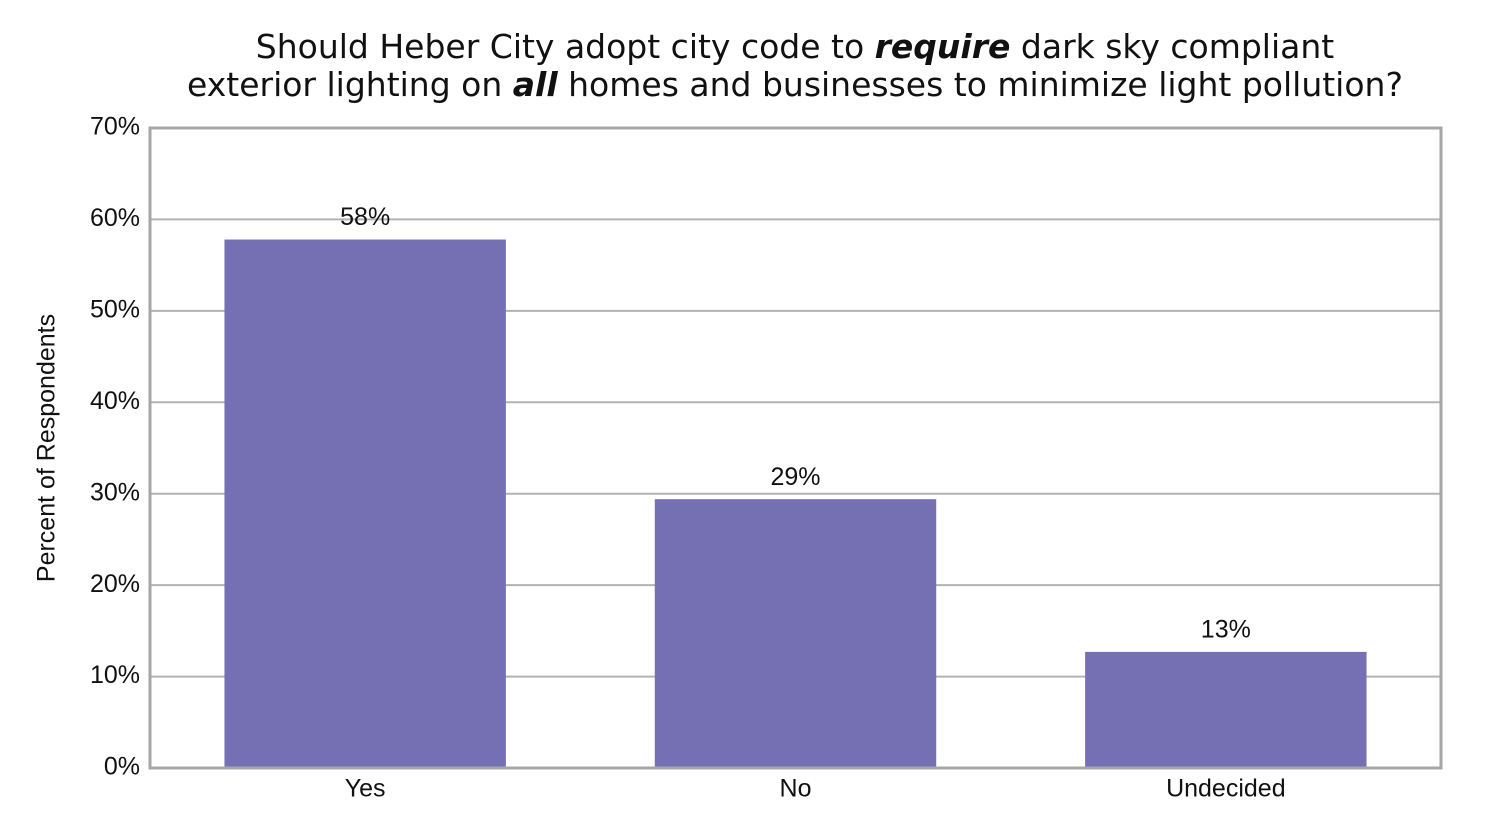 The width and height of the screenshot is (1500, 840). I want to click on y-tick-label: 0%, so click(122, 767).